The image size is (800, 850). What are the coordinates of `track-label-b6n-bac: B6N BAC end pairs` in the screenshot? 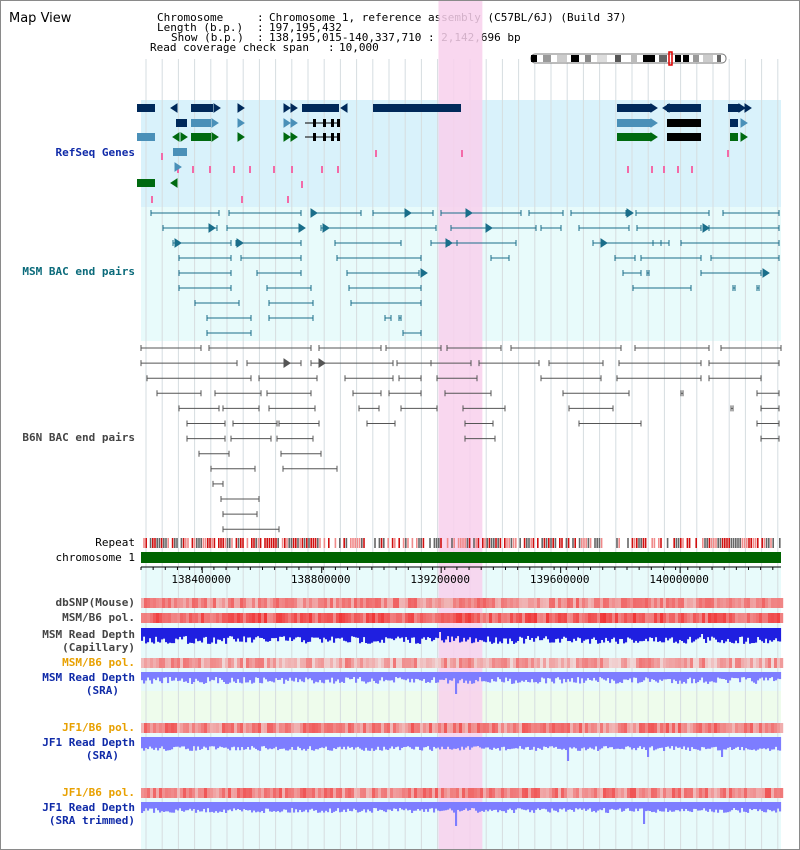 It's located at (78, 437).